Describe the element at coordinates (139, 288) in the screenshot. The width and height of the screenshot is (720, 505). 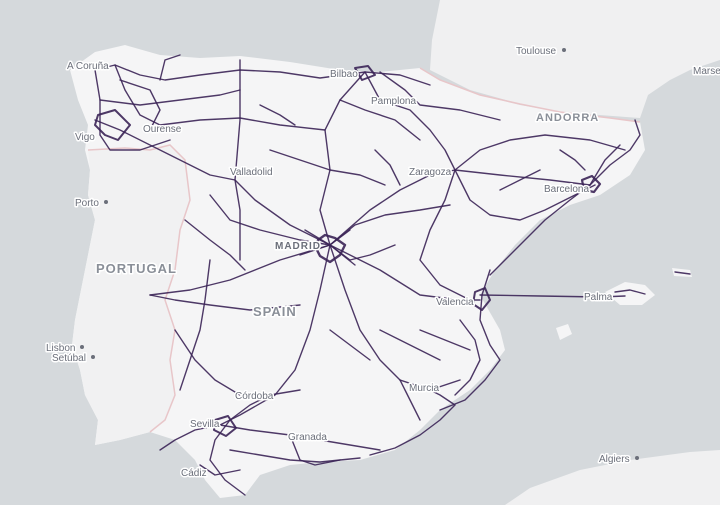
I see `portugal-spain-border` at that location.